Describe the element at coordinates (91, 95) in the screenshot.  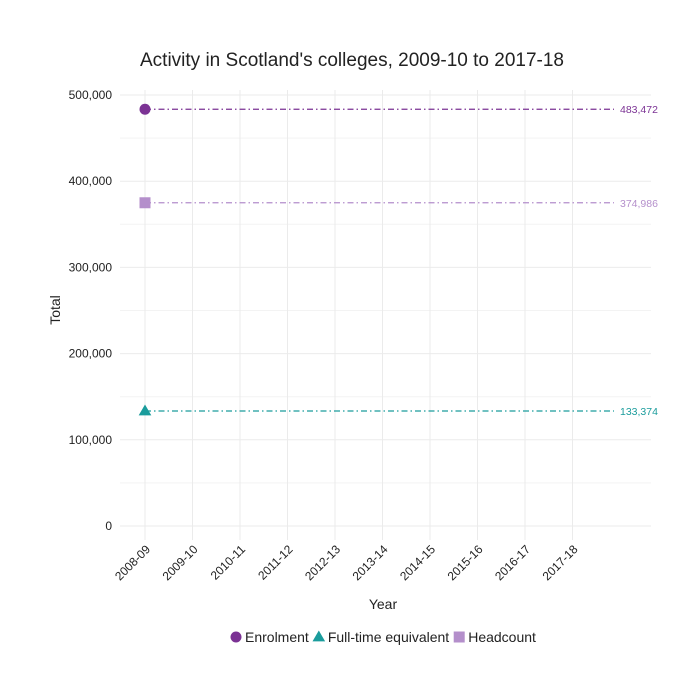
I see `y-tick-label: 500,000` at that location.